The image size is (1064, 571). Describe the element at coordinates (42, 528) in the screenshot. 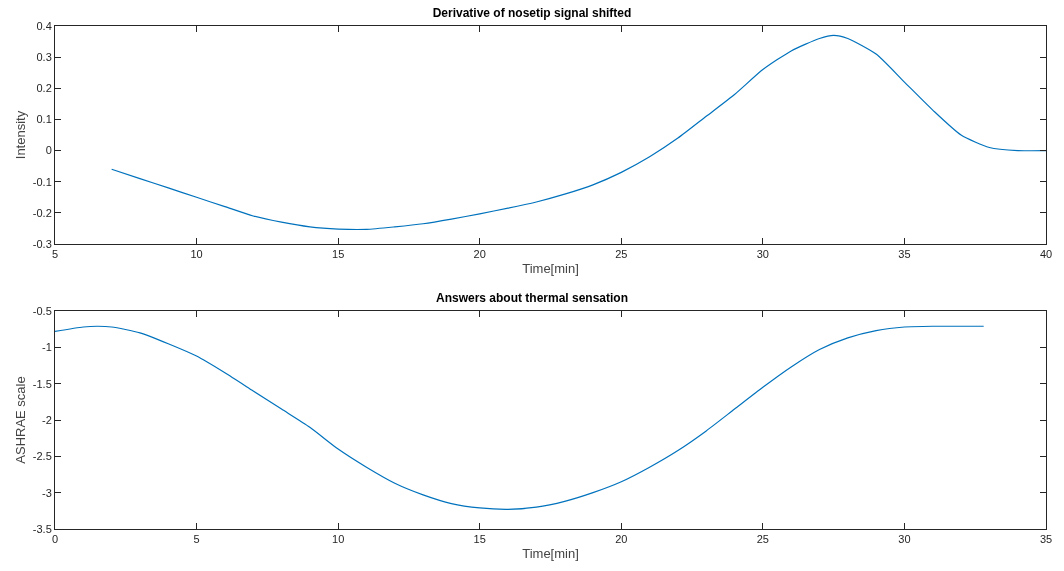

I see `y-tick-label: -3.5` at that location.